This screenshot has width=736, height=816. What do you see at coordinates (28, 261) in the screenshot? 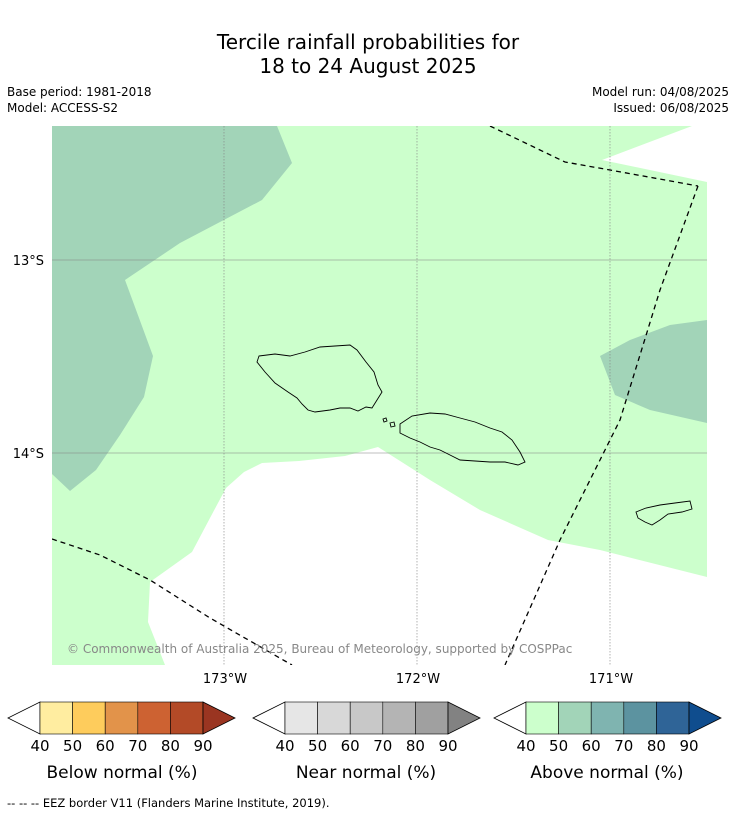
I see `lat-label-13s: 13°S` at bounding box center [28, 261].